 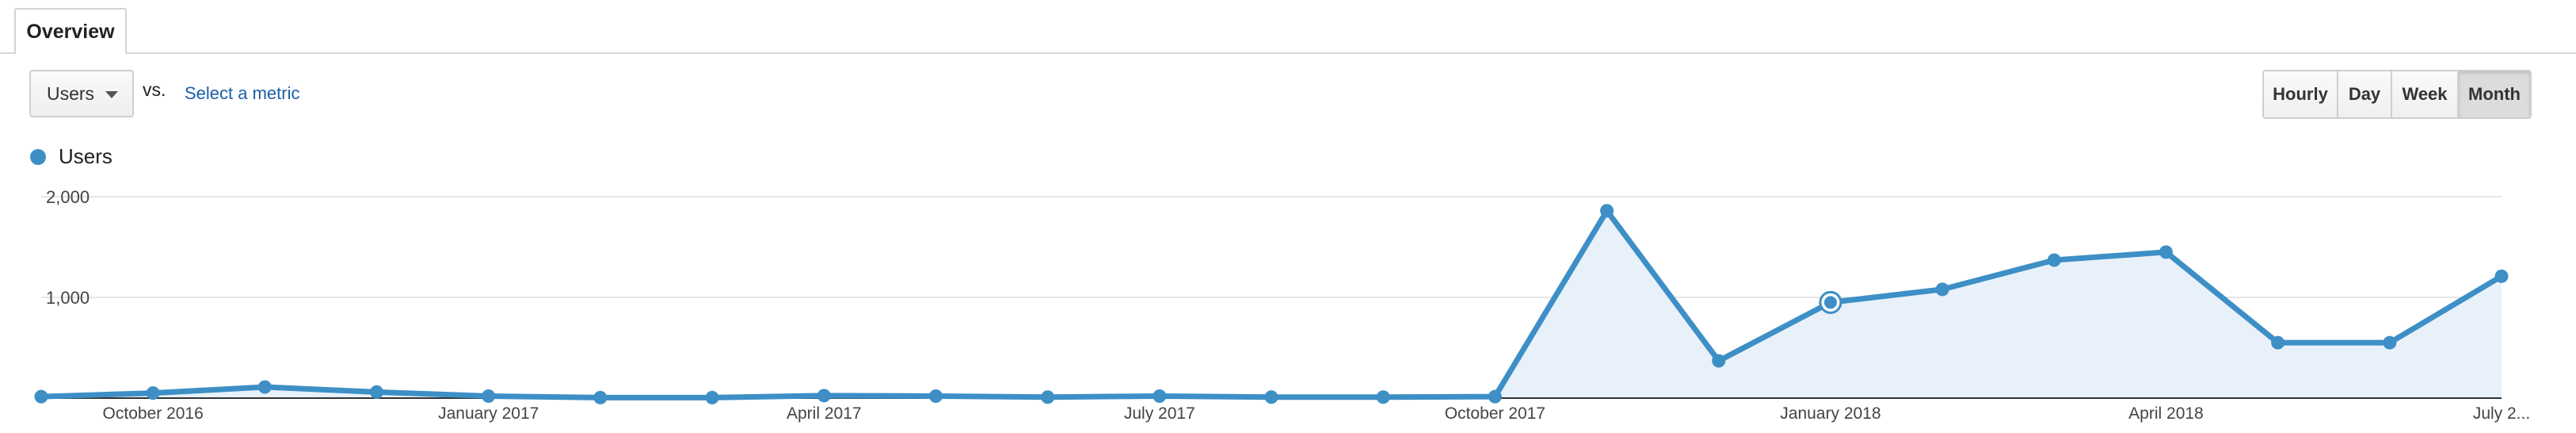 I want to click on x-tick-label: January 2018, so click(x=1830, y=413).